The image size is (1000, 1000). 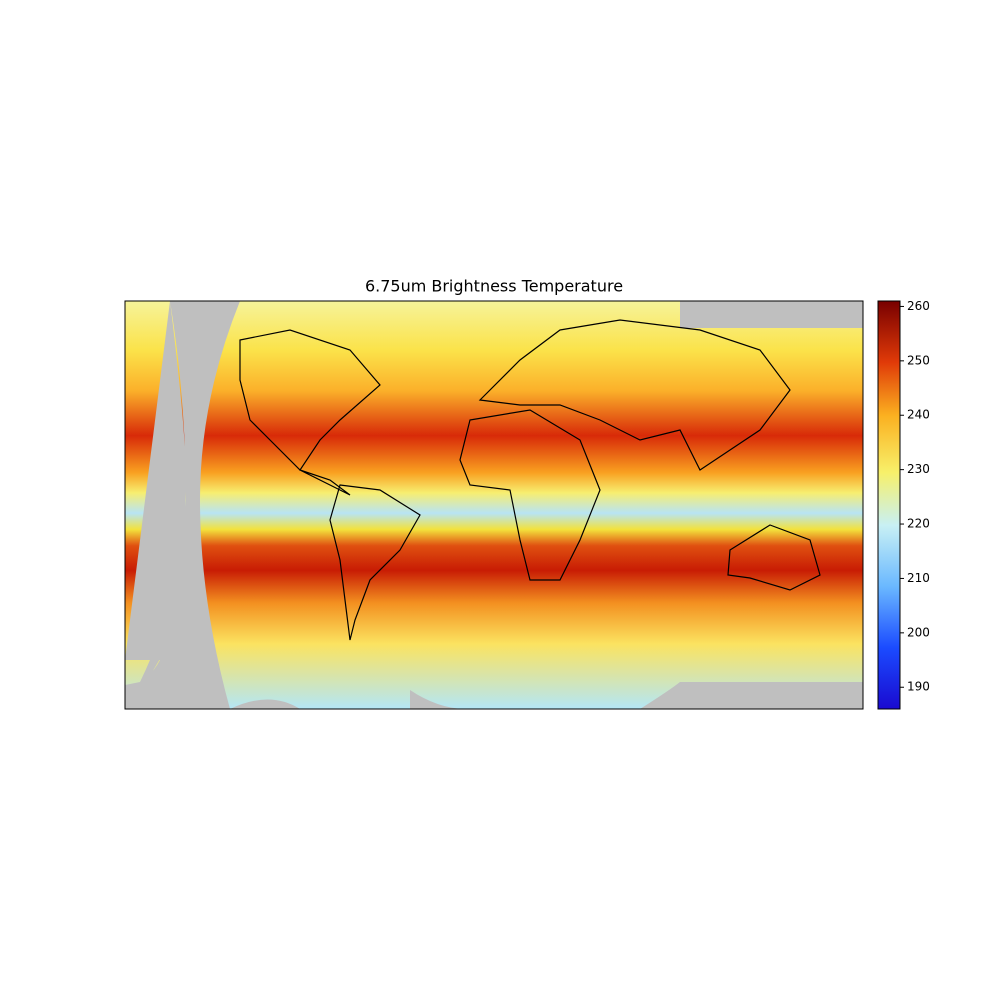 I want to click on colorbar-tick-label: 190, so click(x=918, y=687).